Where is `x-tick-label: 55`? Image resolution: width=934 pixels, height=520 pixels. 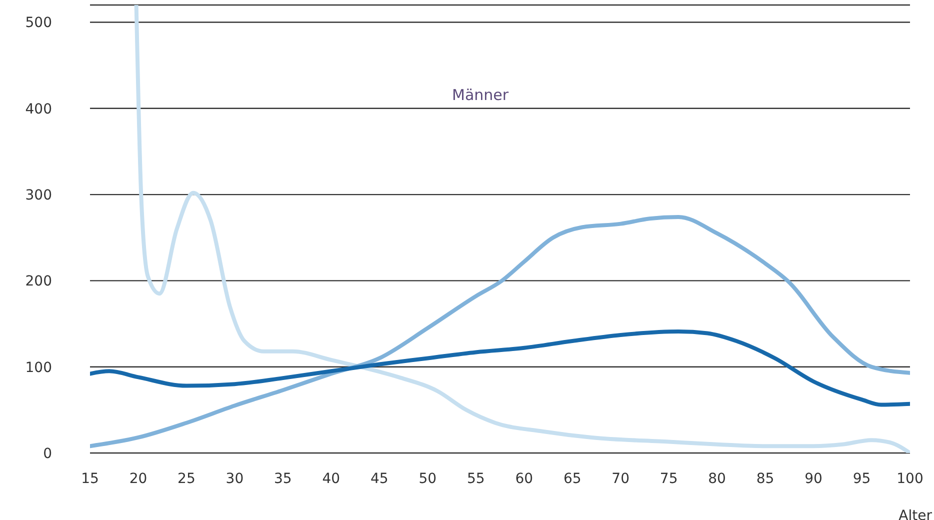 x-tick-label: 55 is located at coordinates (475, 478).